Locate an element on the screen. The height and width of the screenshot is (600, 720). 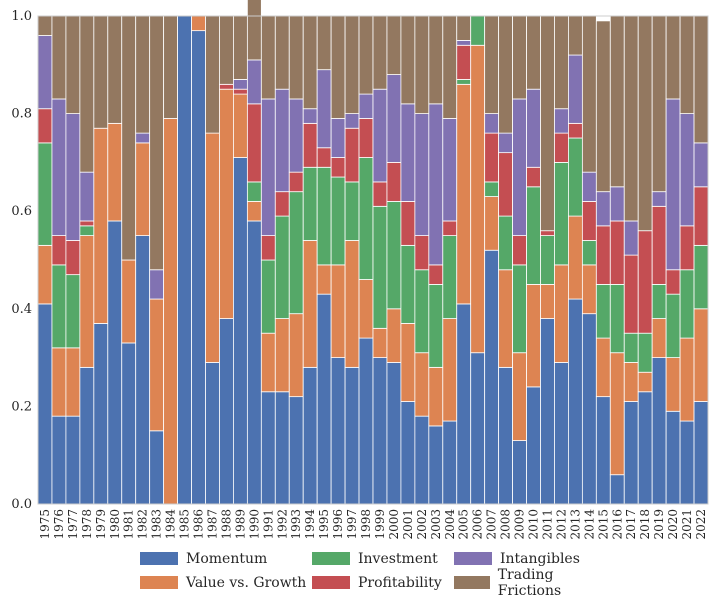
x-tick-label: 1978 is located at coordinates (87, 524).